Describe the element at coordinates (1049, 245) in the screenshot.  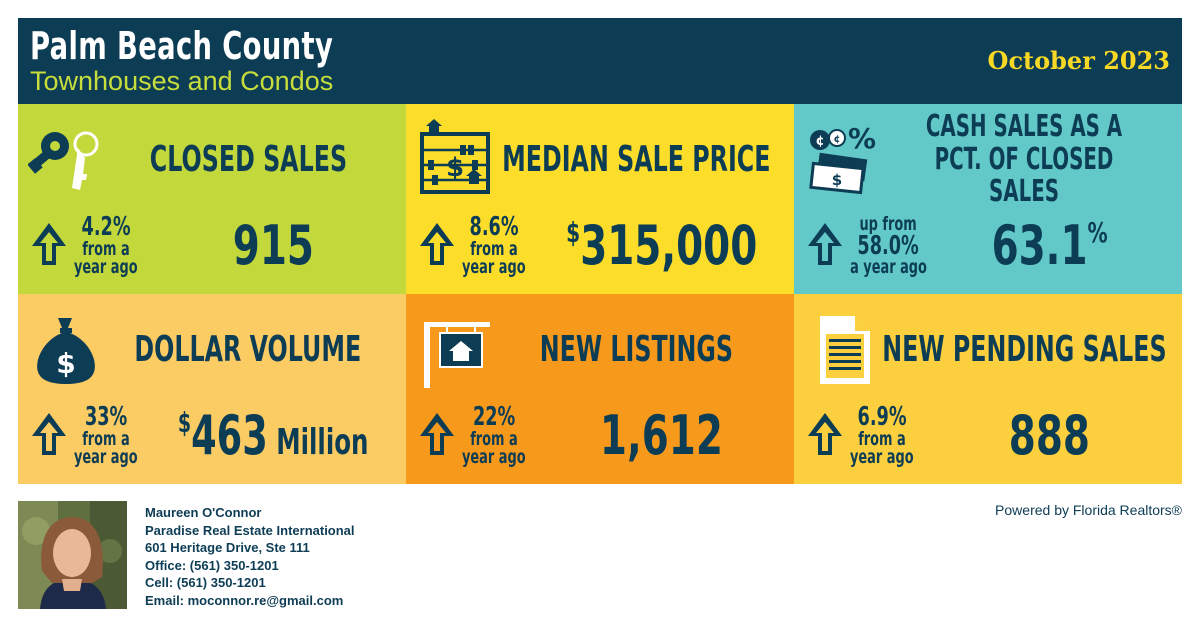
I see `metric-value: 63.1%` at that location.